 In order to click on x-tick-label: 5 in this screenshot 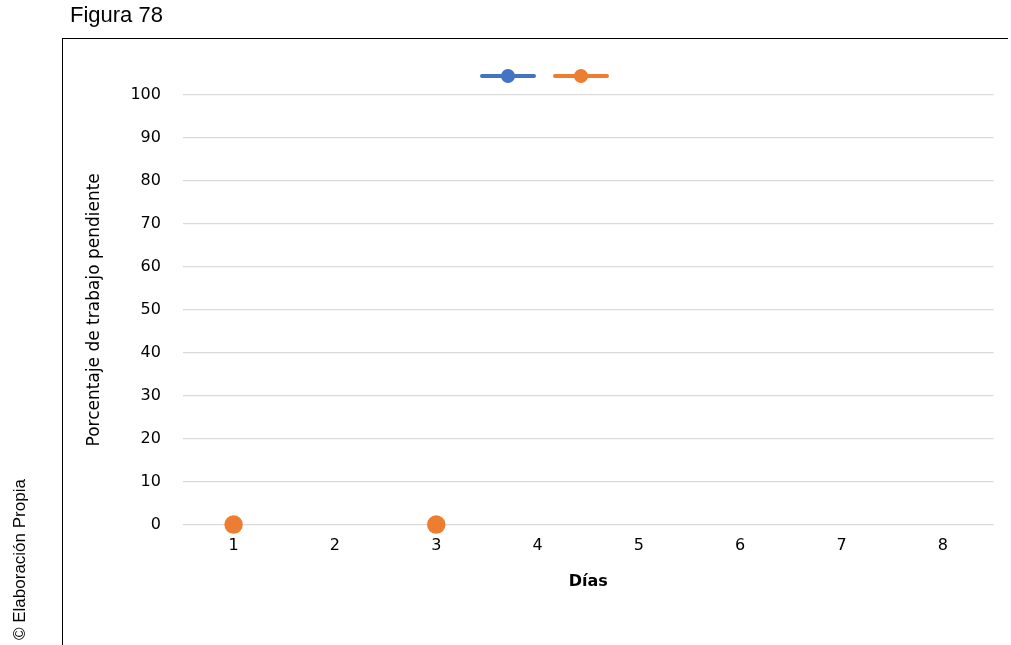, I will do `click(638, 545)`.